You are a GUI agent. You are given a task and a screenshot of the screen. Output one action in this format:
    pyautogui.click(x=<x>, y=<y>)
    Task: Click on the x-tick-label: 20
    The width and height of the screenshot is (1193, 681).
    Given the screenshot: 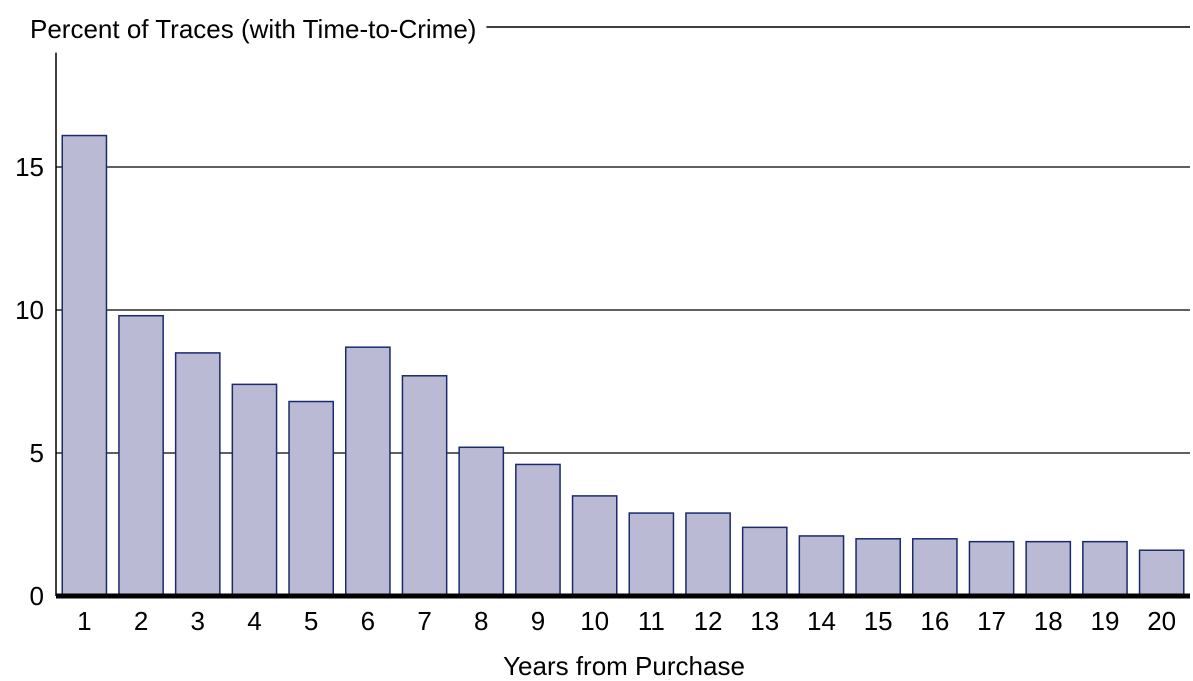 What is the action you would take?
    pyautogui.click(x=1161, y=621)
    